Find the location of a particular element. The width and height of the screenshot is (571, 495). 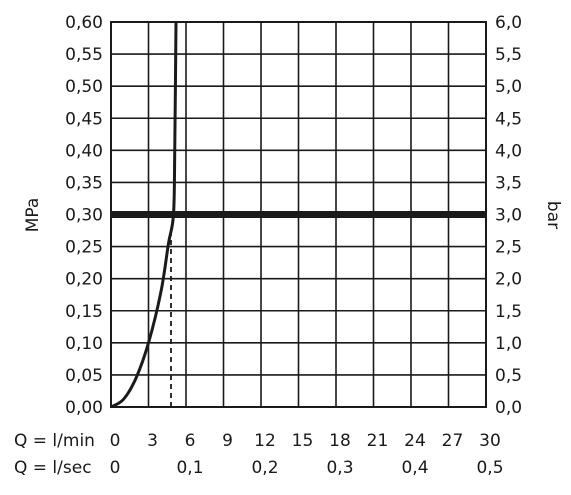

x-tick-label-lmin: 12 is located at coordinates (265, 441).